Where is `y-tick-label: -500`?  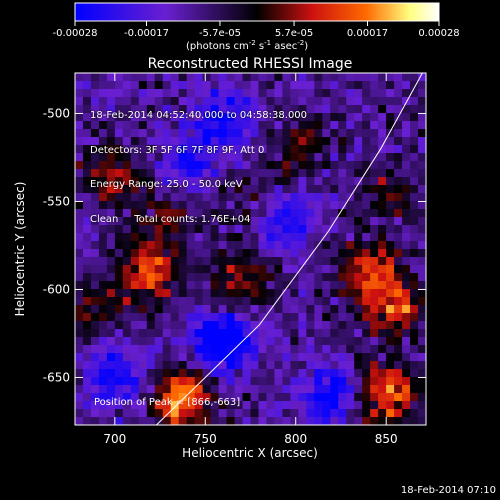 y-tick-label: -500 is located at coordinates (56, 113).